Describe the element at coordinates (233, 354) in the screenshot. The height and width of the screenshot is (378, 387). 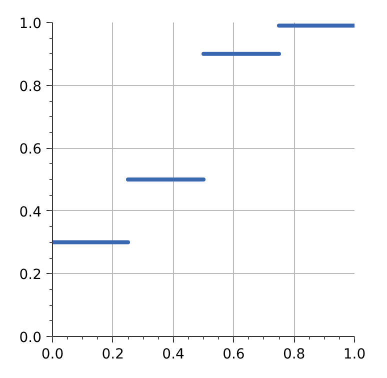
I see `x-tick-label: 0.6` at that location.